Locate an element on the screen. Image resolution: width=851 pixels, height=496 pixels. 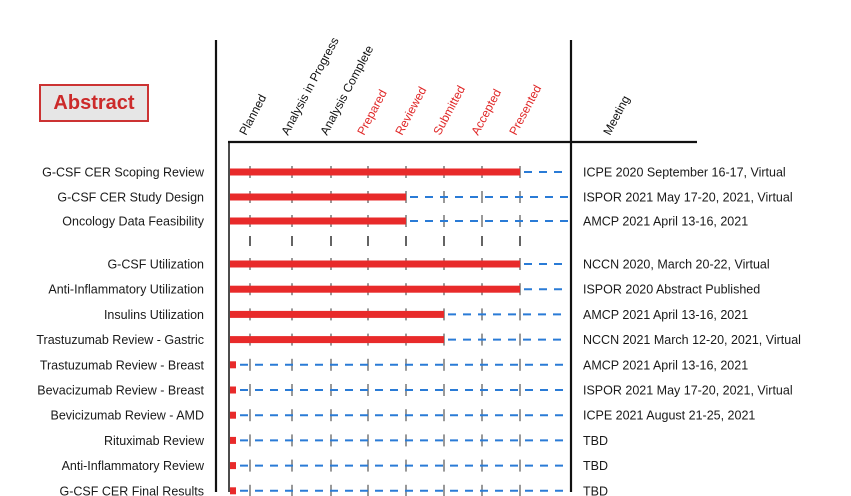
row-label-8: Bevacizumab Review - Breast is located at coordinates (120, 391).